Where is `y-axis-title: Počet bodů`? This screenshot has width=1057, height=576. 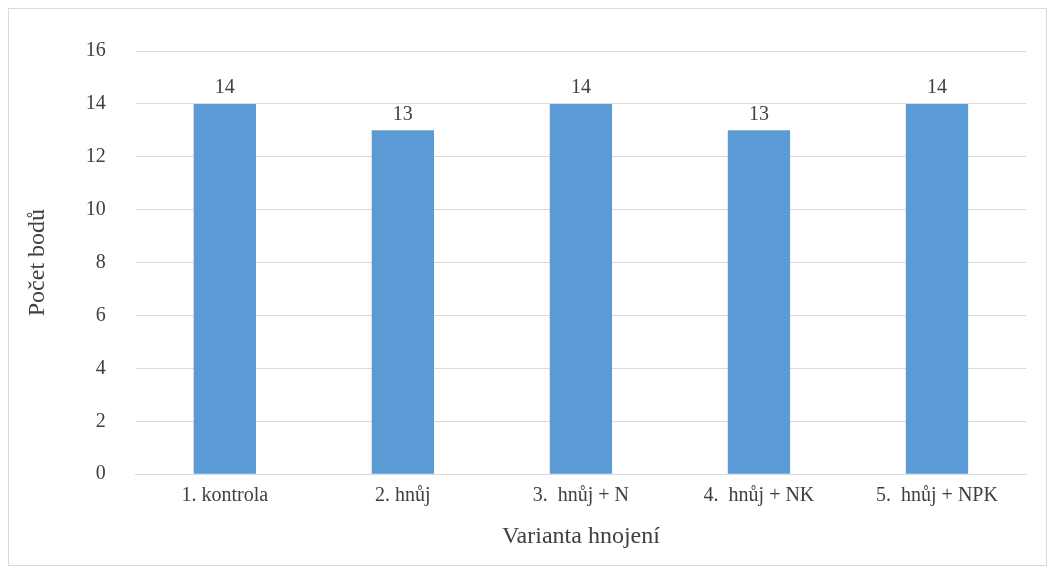
y-axis-title: Počet bodů is located at coordinates (35, 262).